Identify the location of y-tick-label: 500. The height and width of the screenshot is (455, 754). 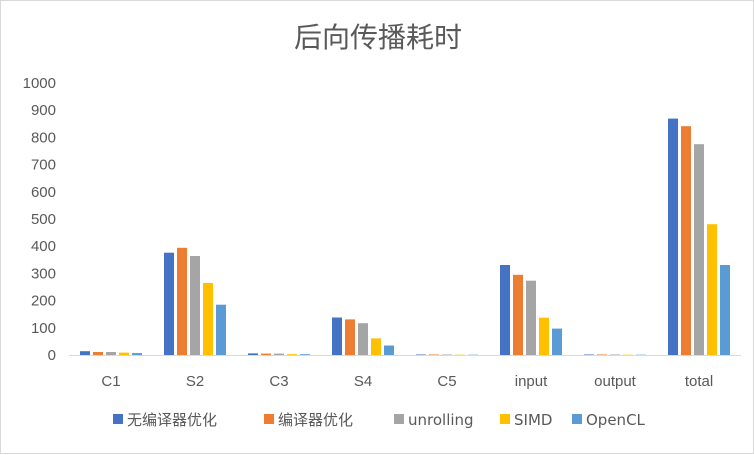
(43, 219).